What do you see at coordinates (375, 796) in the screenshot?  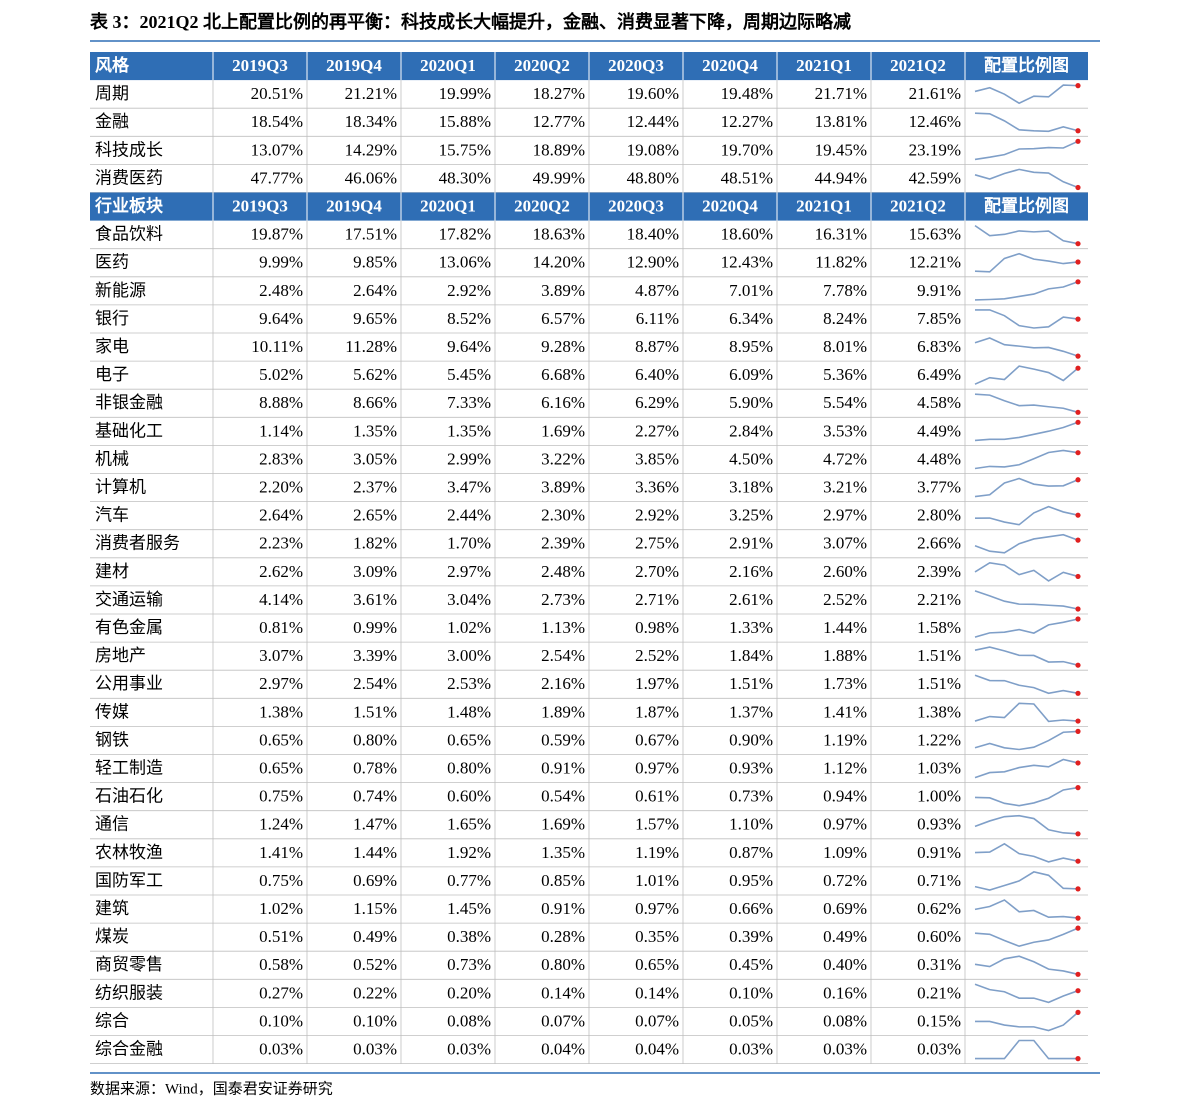 I see `value-cell: 0.74%` at bounding box center [375, 796].